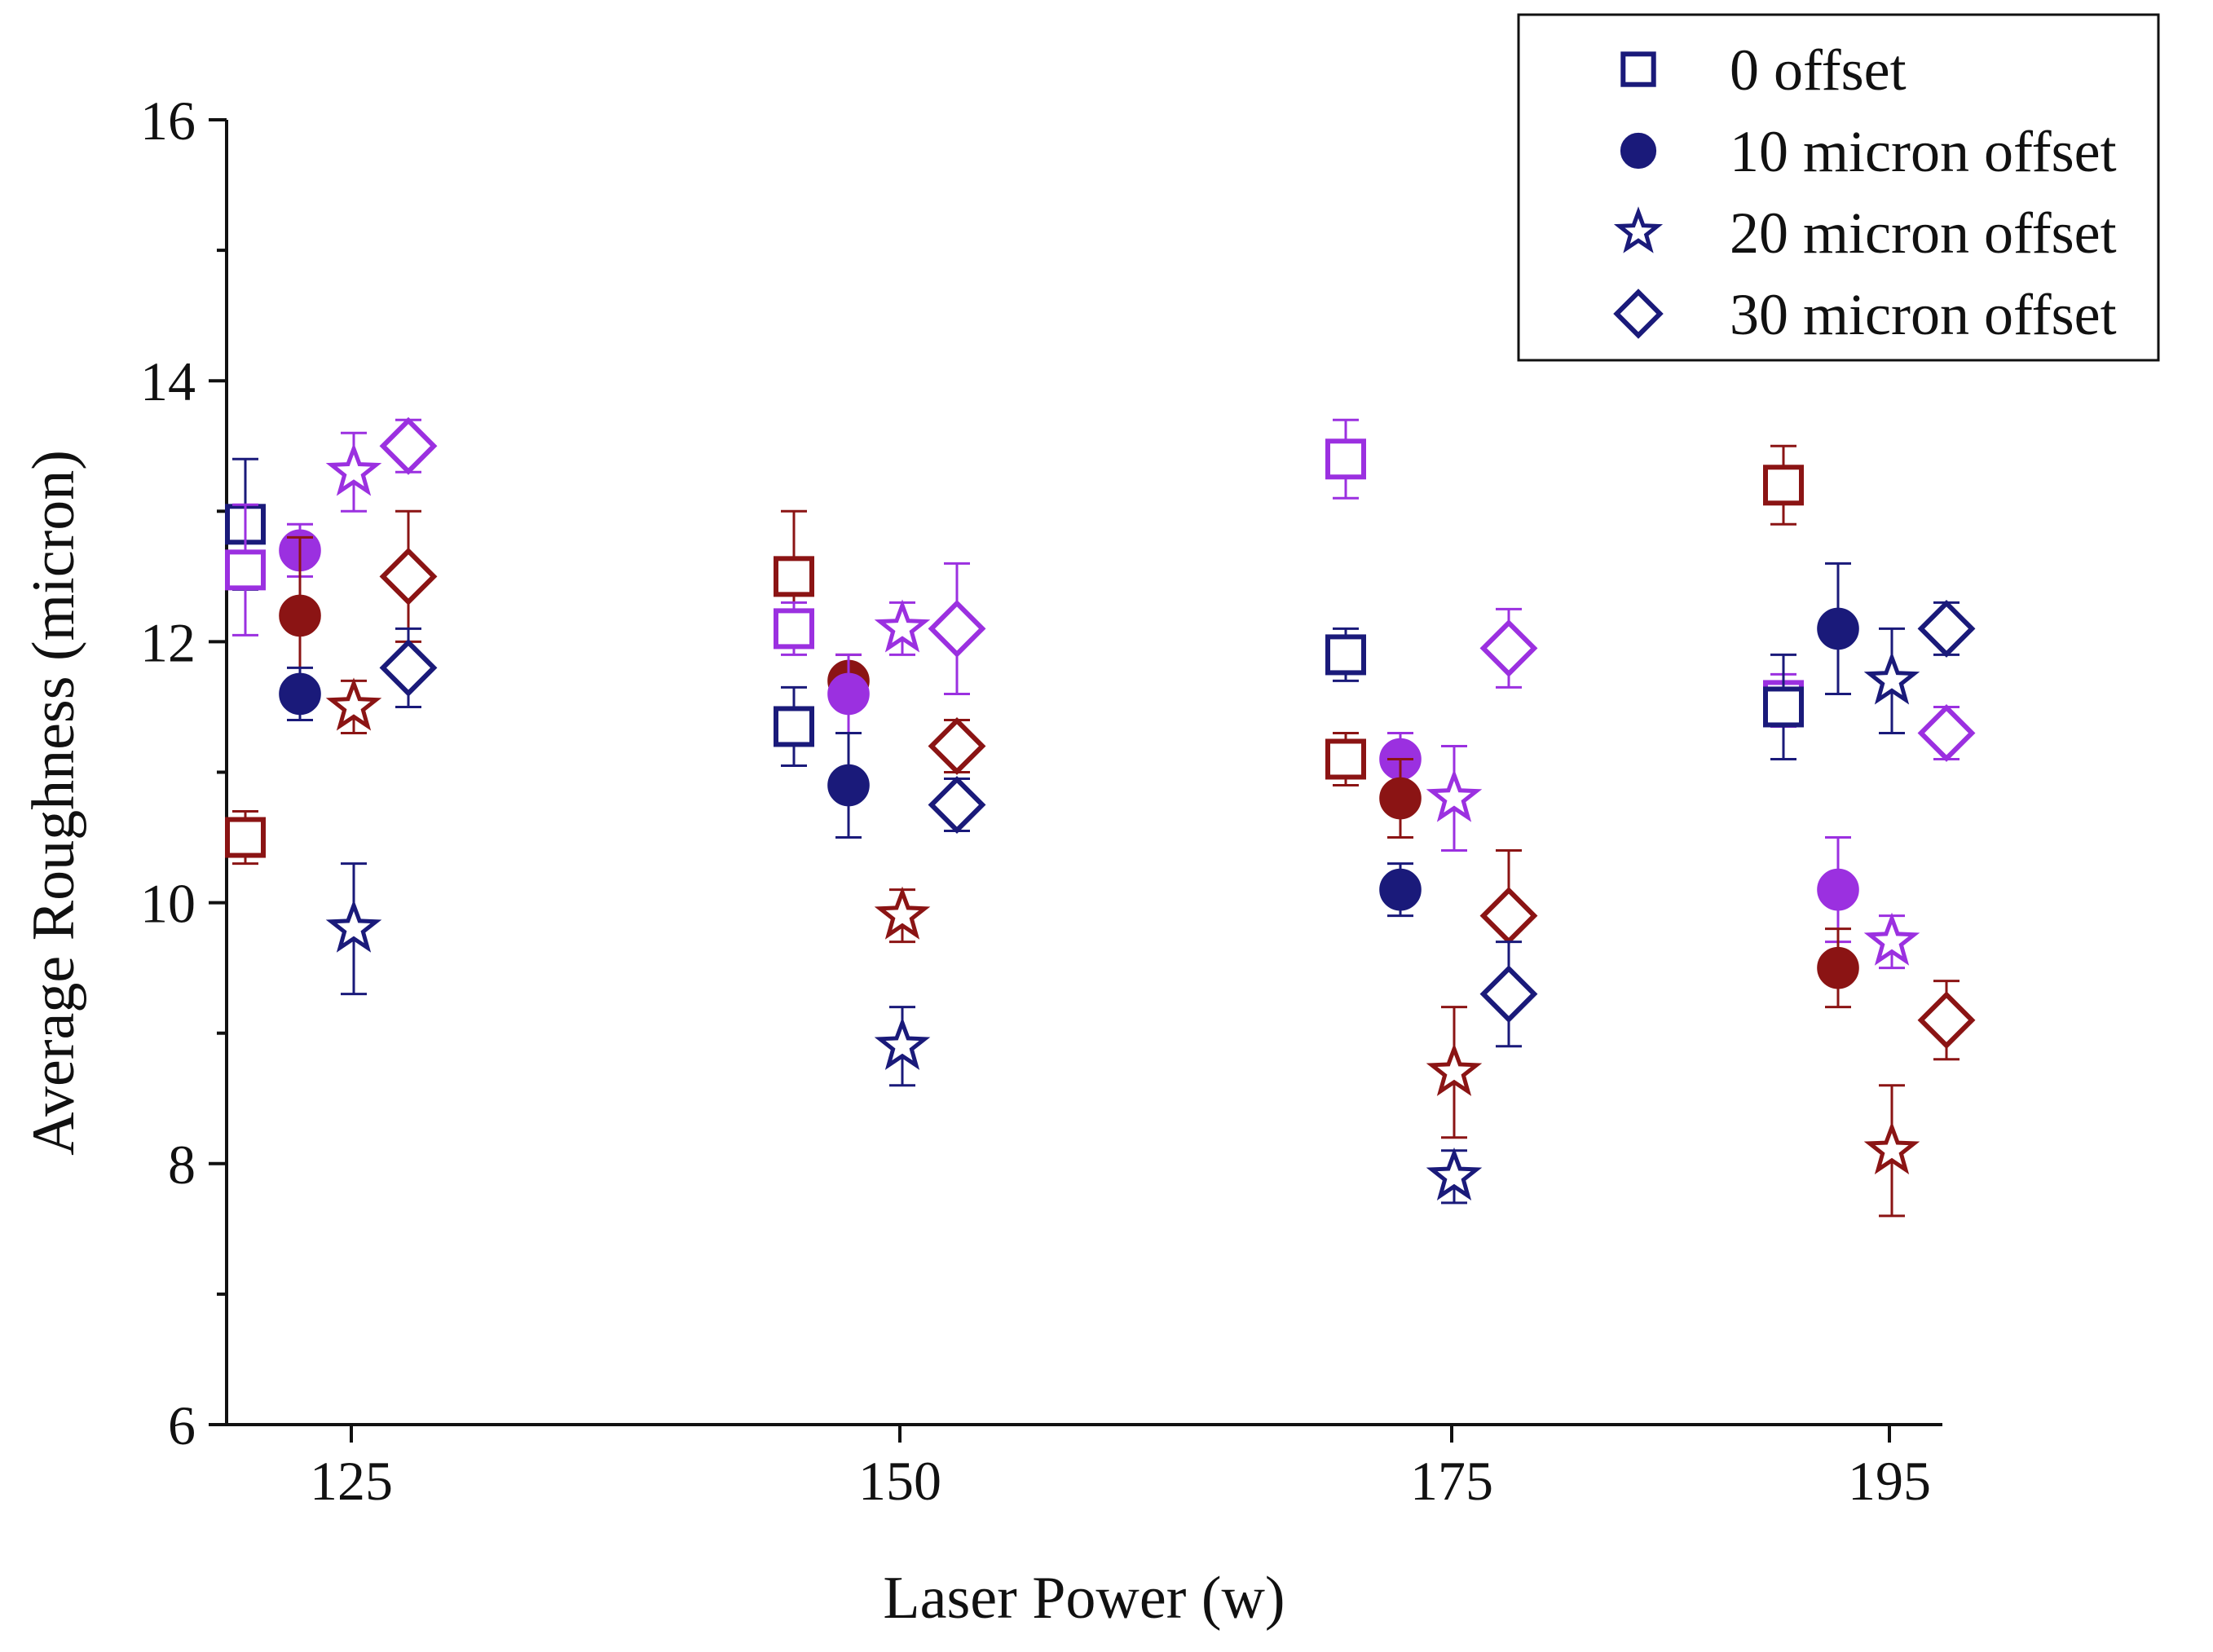 Image resolution: width=2213 pixels, height=1652 pixels. Describe the element at coordinates (1923, 151) in the screenshot. I see `legend-label: 10 micron offset` at that location.